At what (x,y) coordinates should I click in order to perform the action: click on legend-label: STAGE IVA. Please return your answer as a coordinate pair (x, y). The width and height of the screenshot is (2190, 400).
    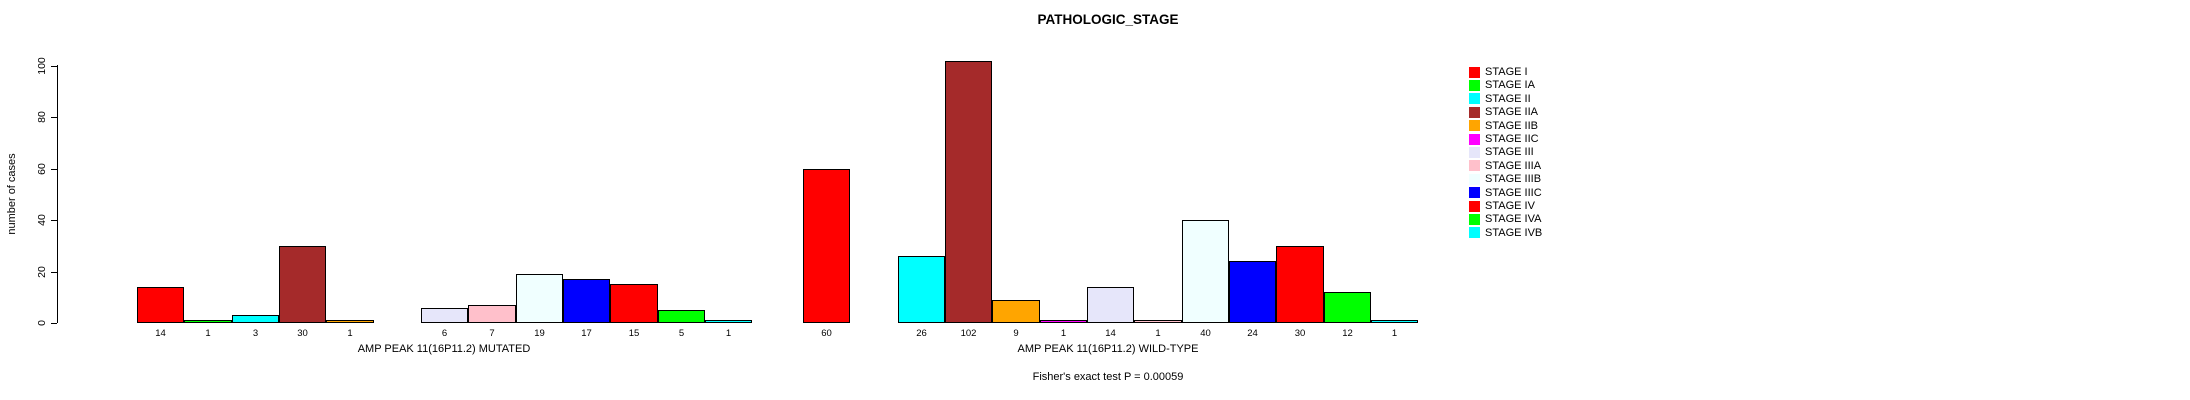
    Looking at the image, I should click on (1513, 219).